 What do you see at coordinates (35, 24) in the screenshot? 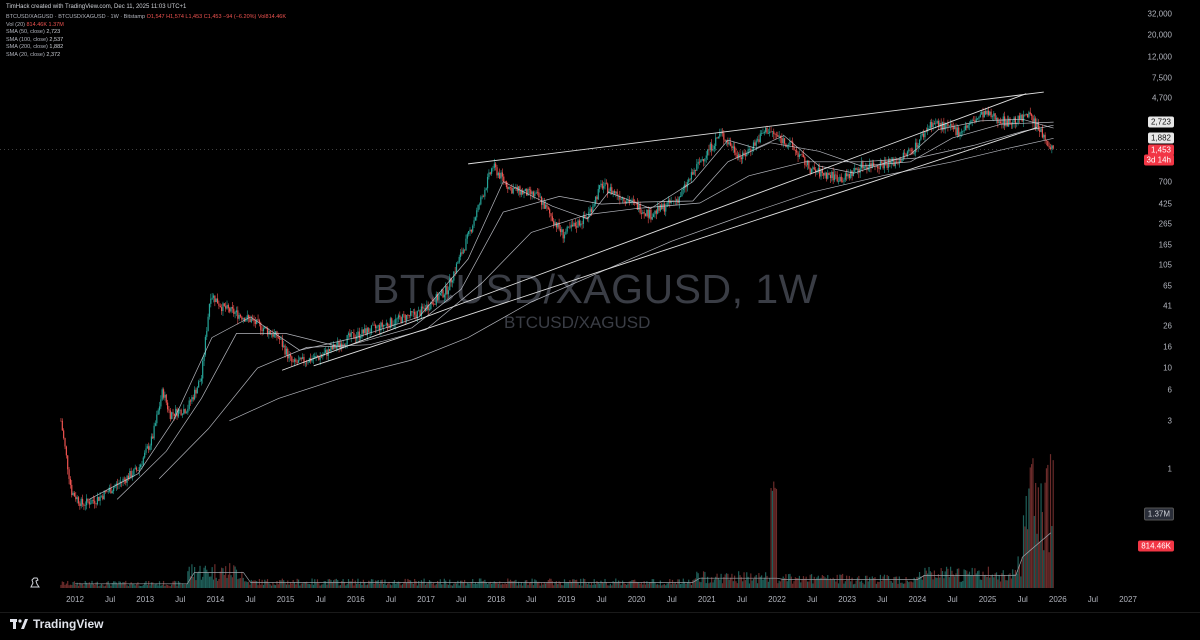
I see `indicator-vol: Vol (20) 814.46K 1.37M` at bounding box center [35, 24].